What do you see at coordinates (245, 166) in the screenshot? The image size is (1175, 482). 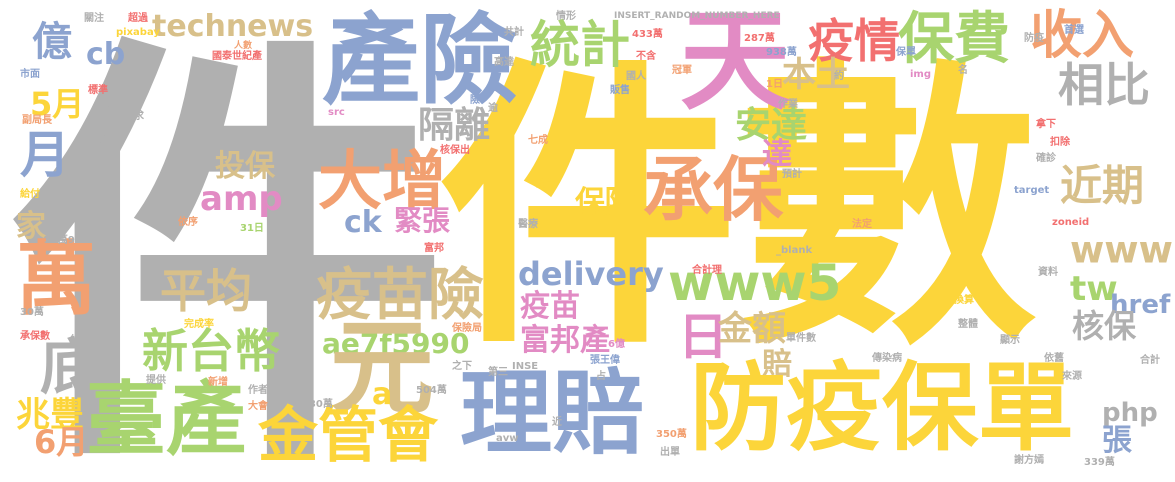 I see `word-toubao: 投保` at bounding box center [245, 166].